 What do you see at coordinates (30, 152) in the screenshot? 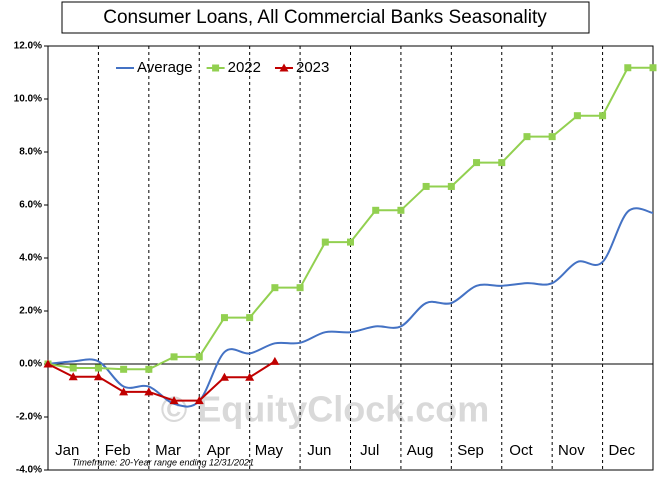
I see `y-tick-label: 8.0%` at bounding box center [30, 152].